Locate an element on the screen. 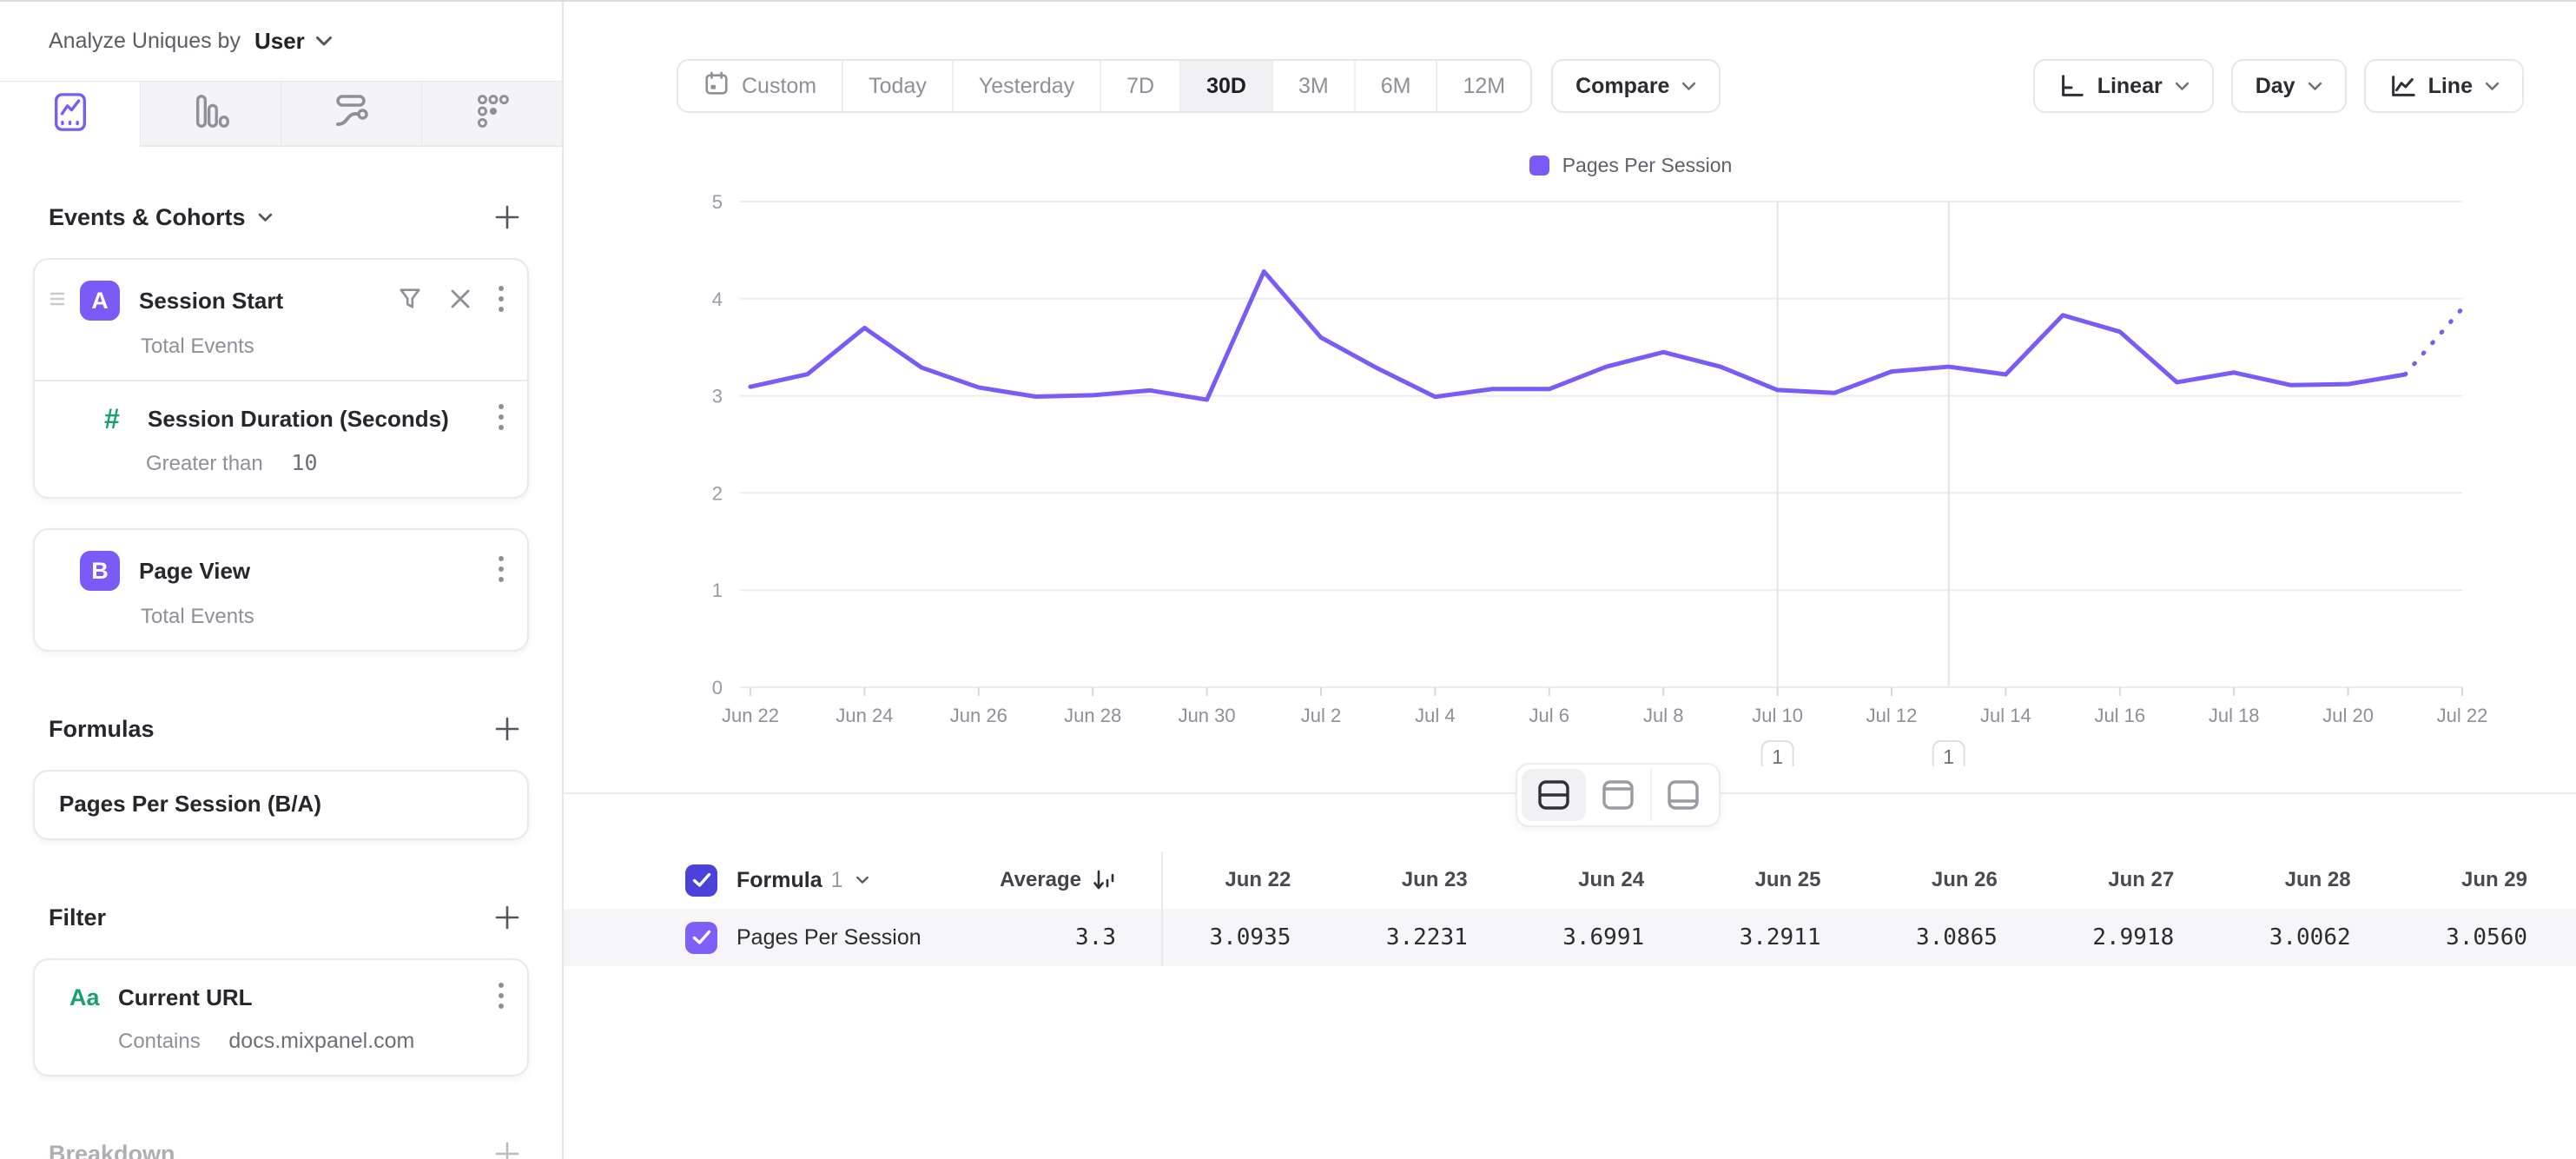 The image size is (2576, 1159). series-line is located at coordinates (1578, 335).